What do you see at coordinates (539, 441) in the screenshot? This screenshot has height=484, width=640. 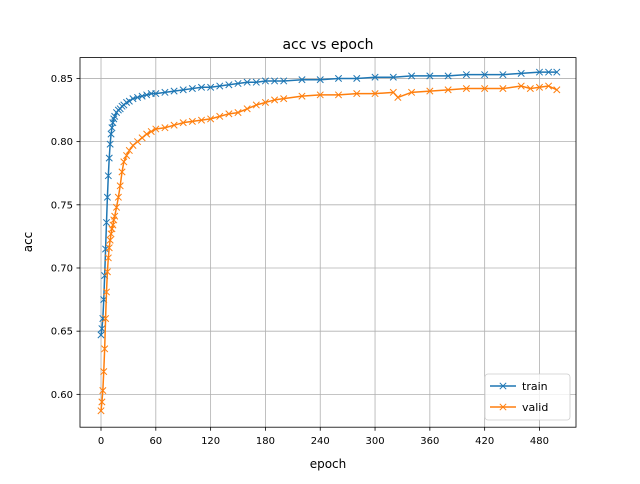 I see `x-tick-label: 480` at bounding box center [539, 441].